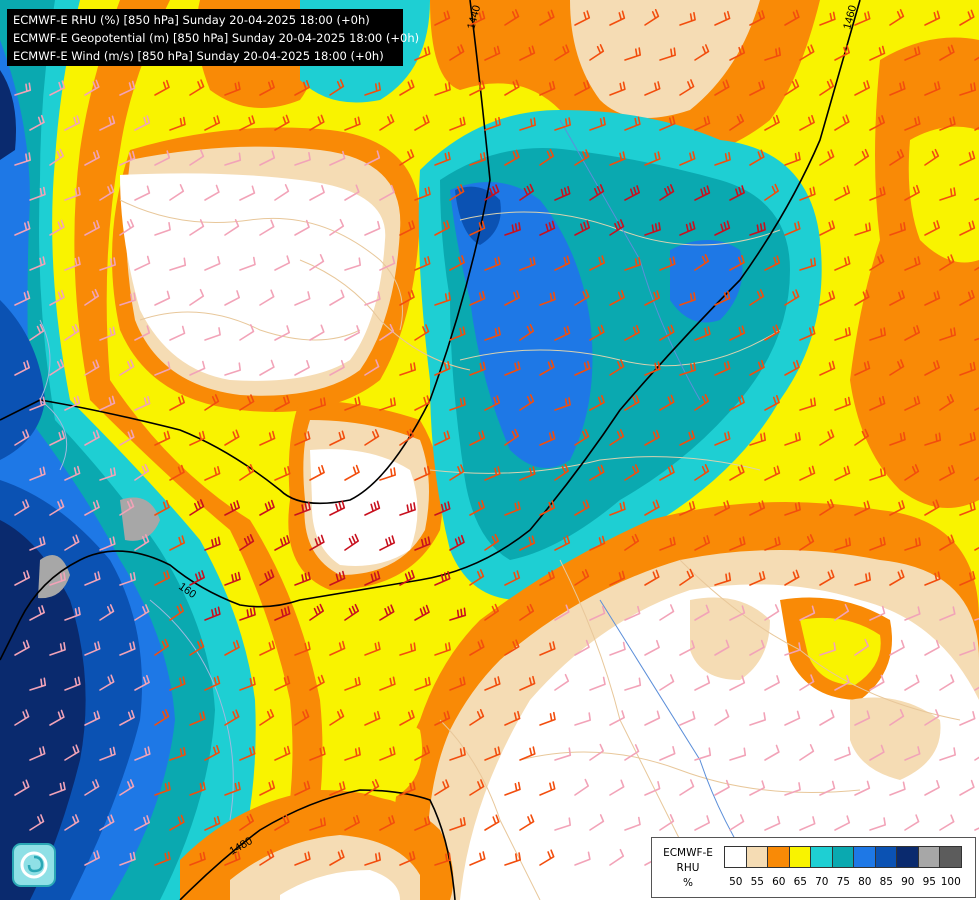 The height and width of the screenshot is (900, 979). What do you see at coordinates (822, 882) in the screenshot?
I see `legend-tick-label: 70` at bounding box center [822, 882].